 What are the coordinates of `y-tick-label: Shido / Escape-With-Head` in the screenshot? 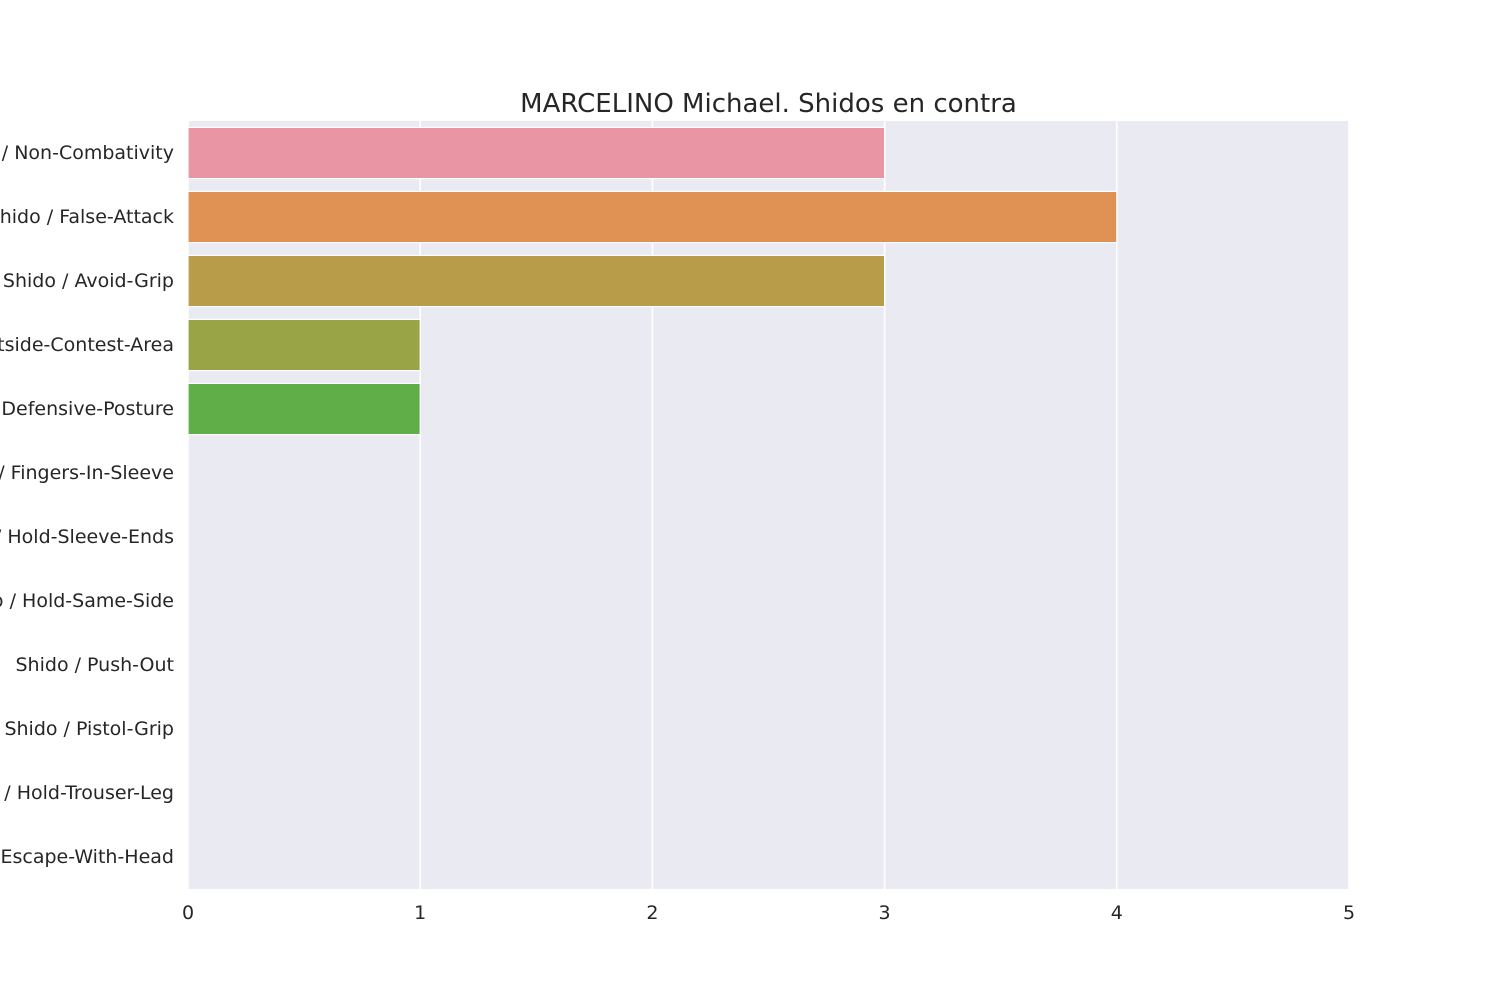 It's located at (87, 857).